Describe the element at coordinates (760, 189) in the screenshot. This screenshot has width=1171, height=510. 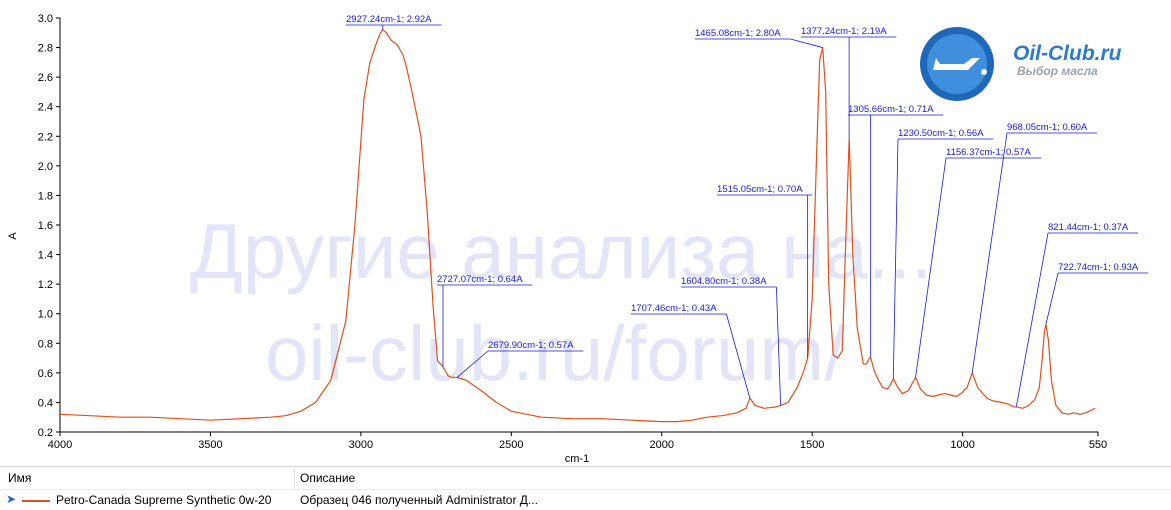
I see `peak-annotation-label: 1515.05cm-1; 0.70A` at that location.